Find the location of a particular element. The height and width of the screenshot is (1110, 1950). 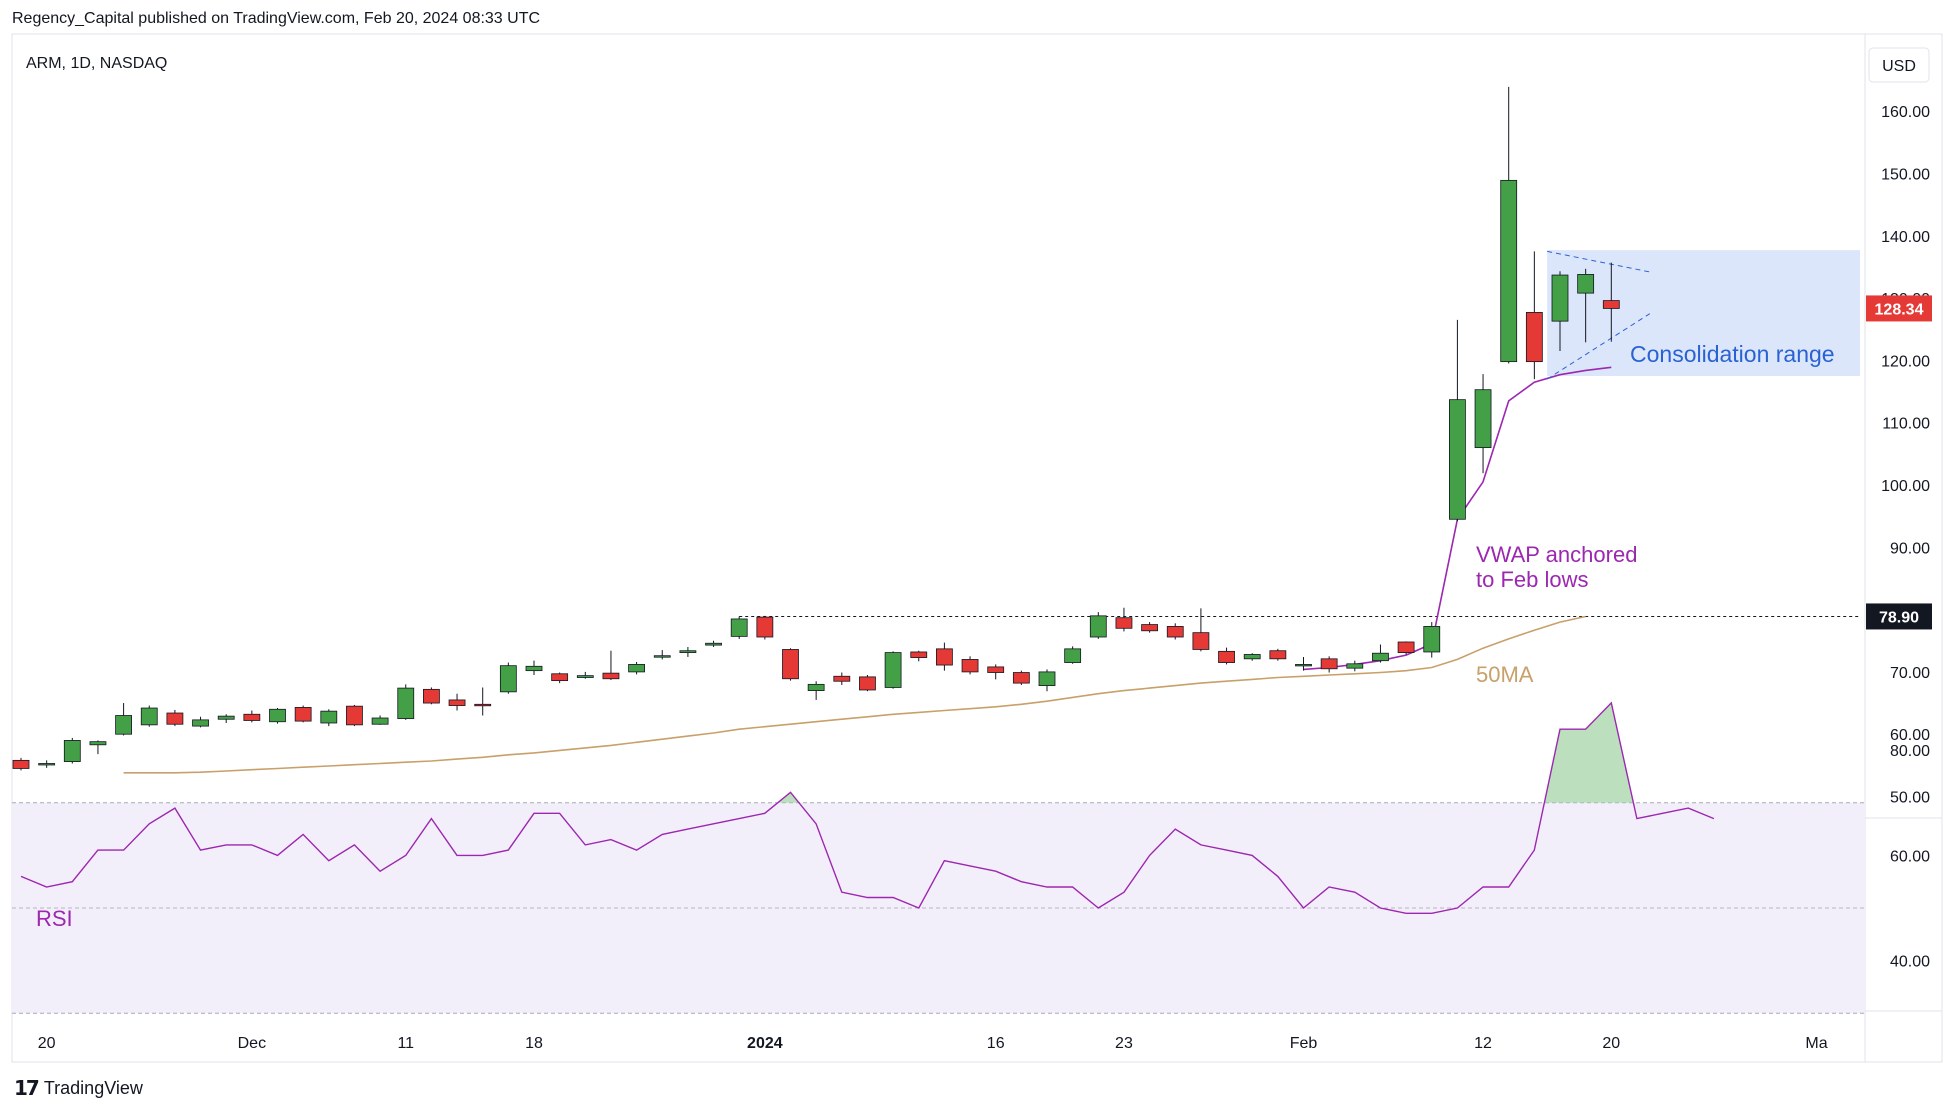

currency-button: USD is located at coordinates (1899, 65).